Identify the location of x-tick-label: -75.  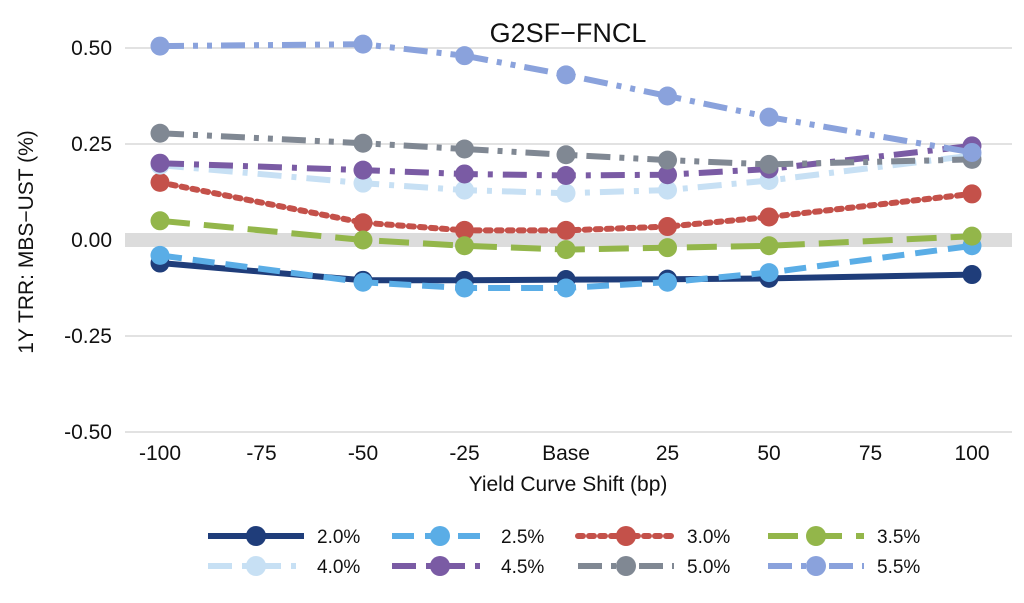
(261, 453).